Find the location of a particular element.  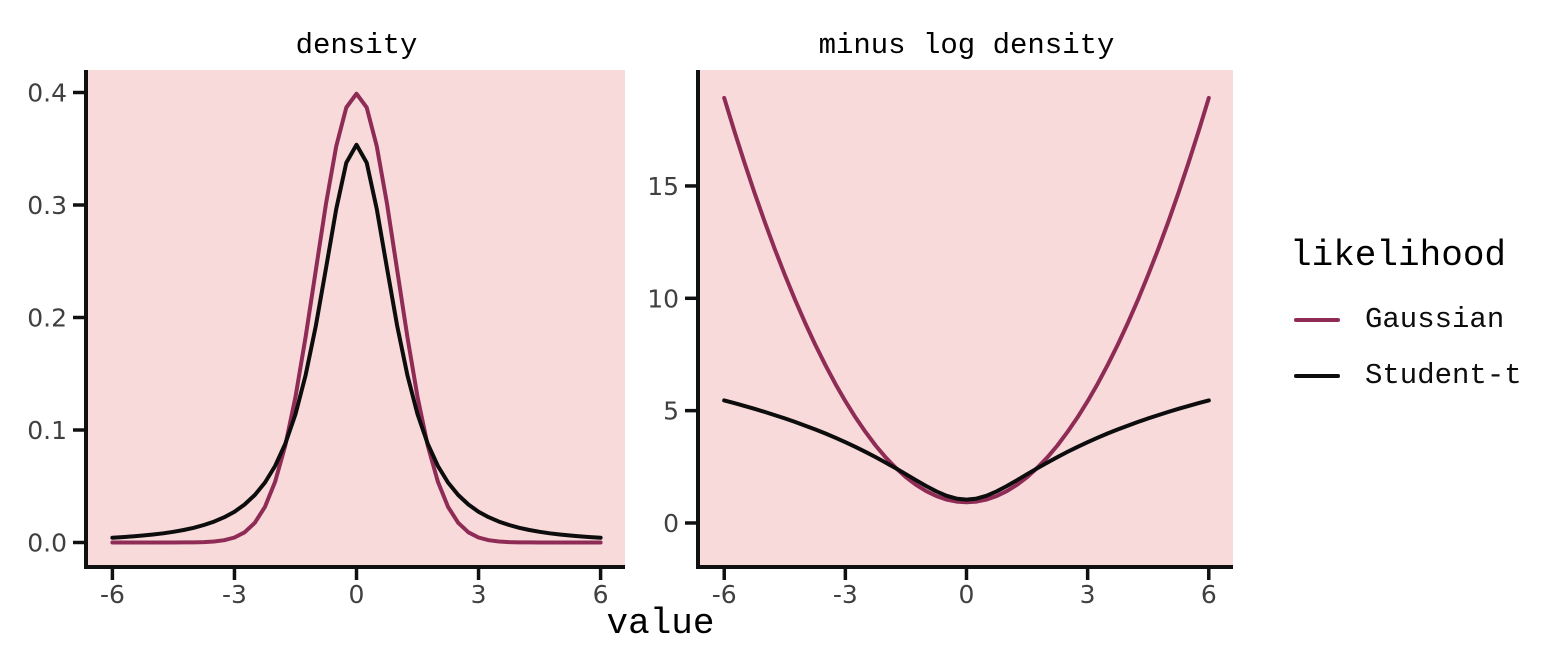

y-tick-label: 0.2 is located at coordinates (47, 318).